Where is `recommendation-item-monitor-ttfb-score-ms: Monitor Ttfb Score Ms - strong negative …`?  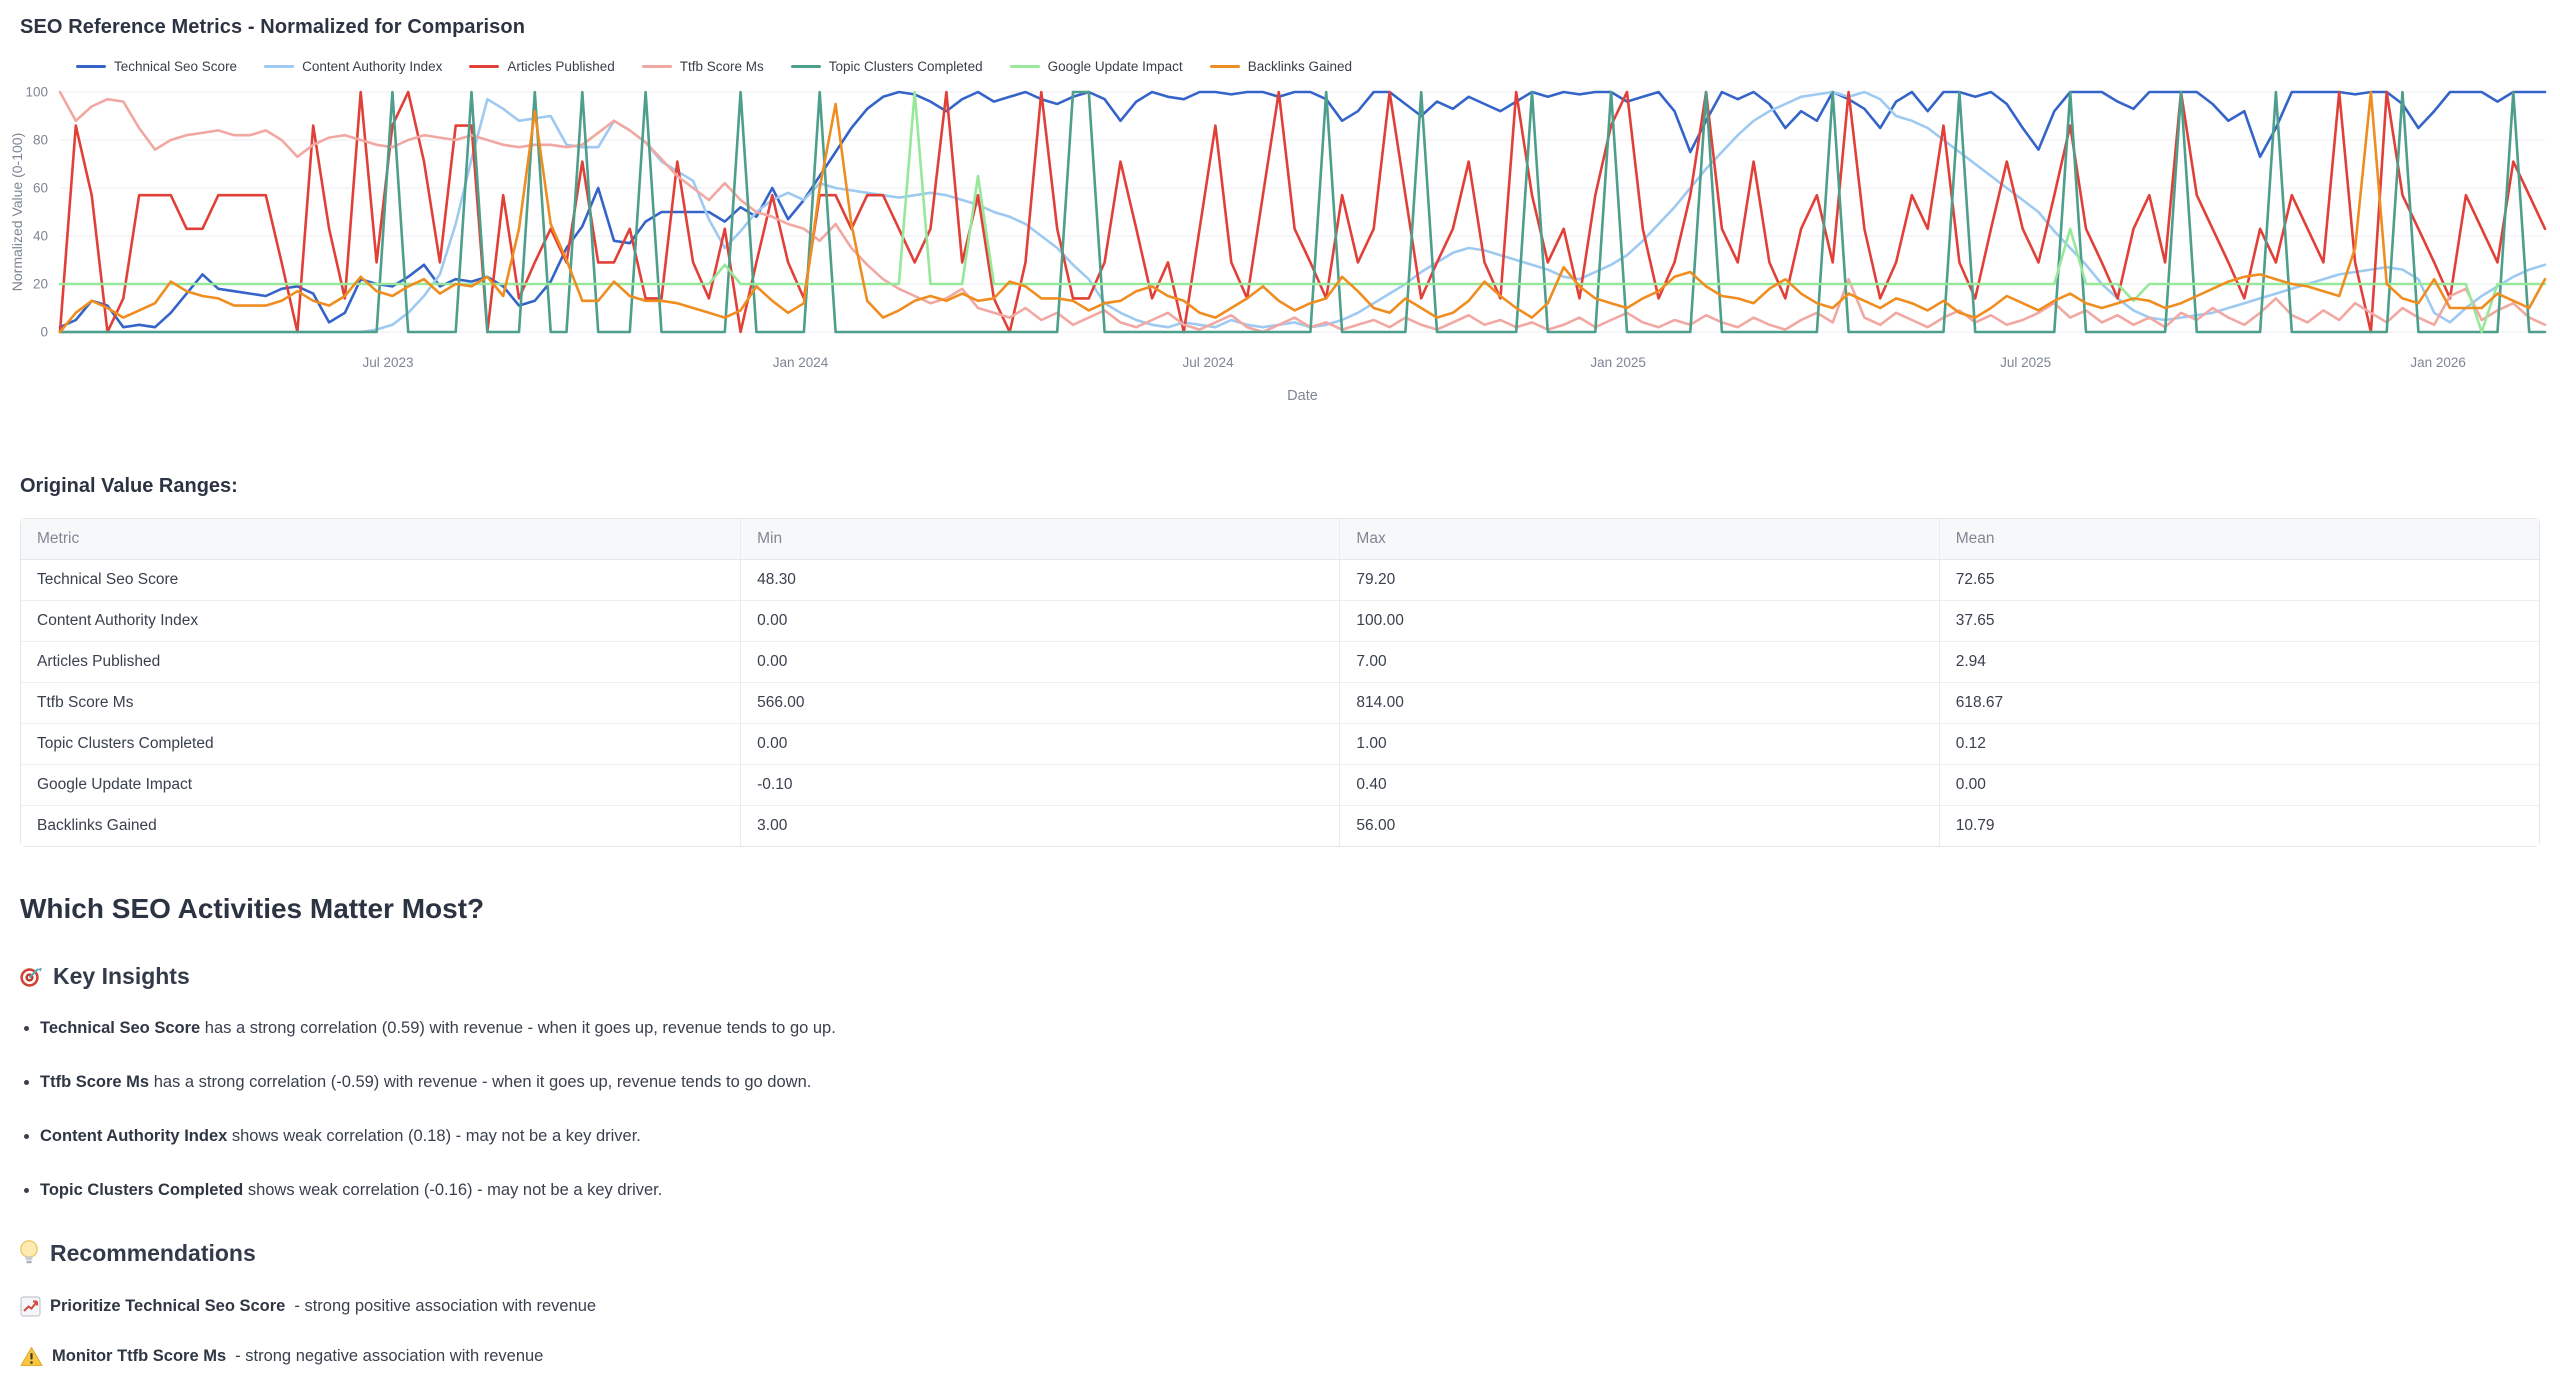
recommendation-item-monitor-ttfb-score-ms: Monitor Ttfb Score Ms - strong negative … is located at coordinates (1290, 1356).